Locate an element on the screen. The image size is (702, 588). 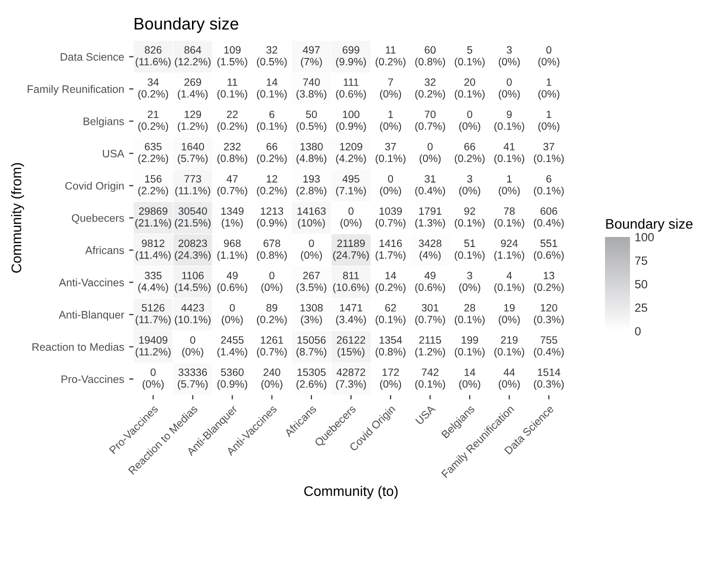
data-label: 26122 (15%) is located at coordinates (351, 347).